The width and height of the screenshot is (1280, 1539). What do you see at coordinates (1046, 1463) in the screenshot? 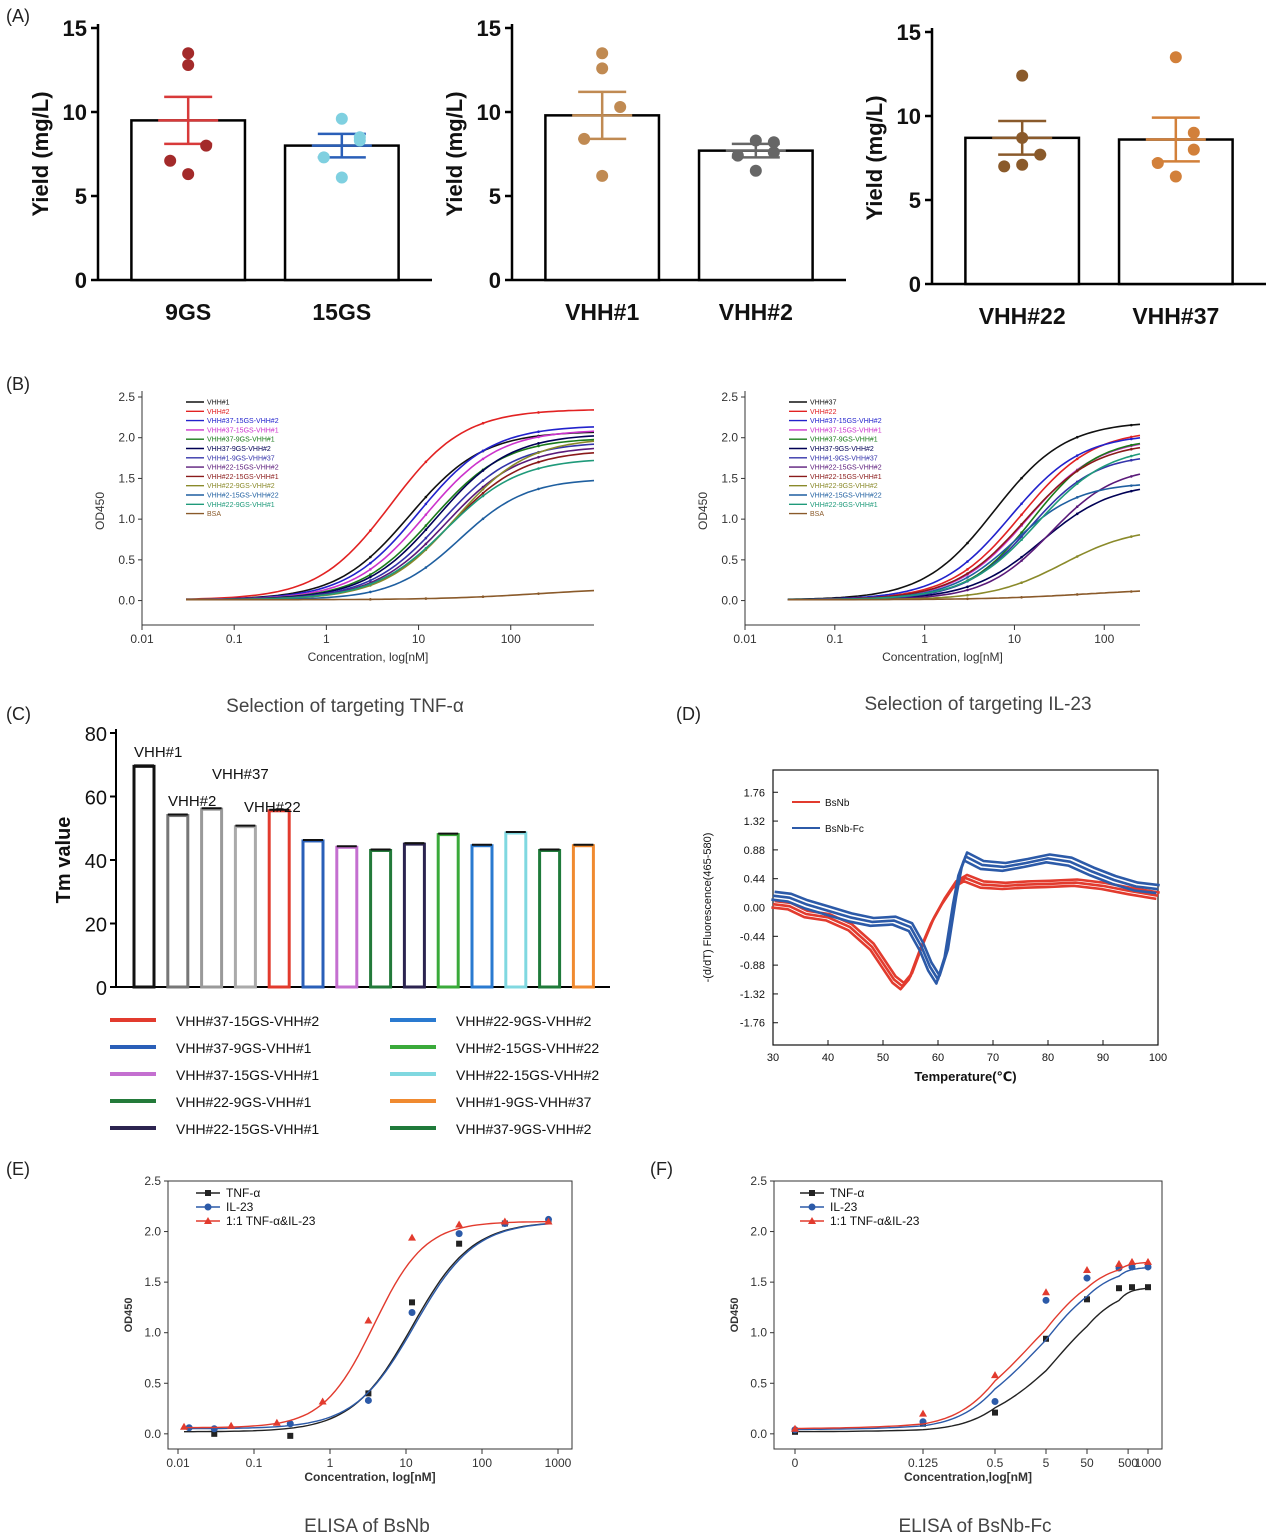
I see `x-tick-label: 5` at bounding box center [1046, 1463].